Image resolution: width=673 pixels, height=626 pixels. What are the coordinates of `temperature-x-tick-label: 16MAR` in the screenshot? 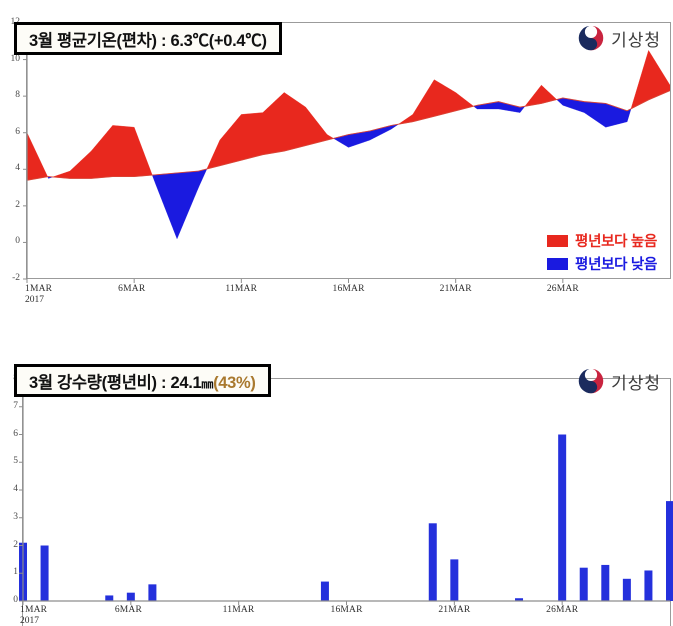 It's located at (348, 289).